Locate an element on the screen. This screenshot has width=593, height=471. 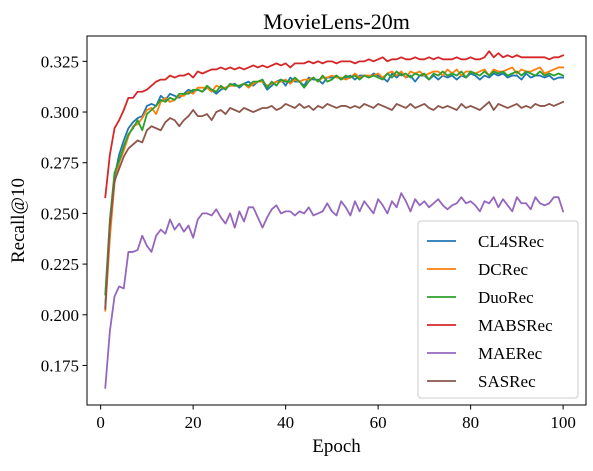
x-axis: 0 20 40 60 80 100 is located at coordinates (336, 418).